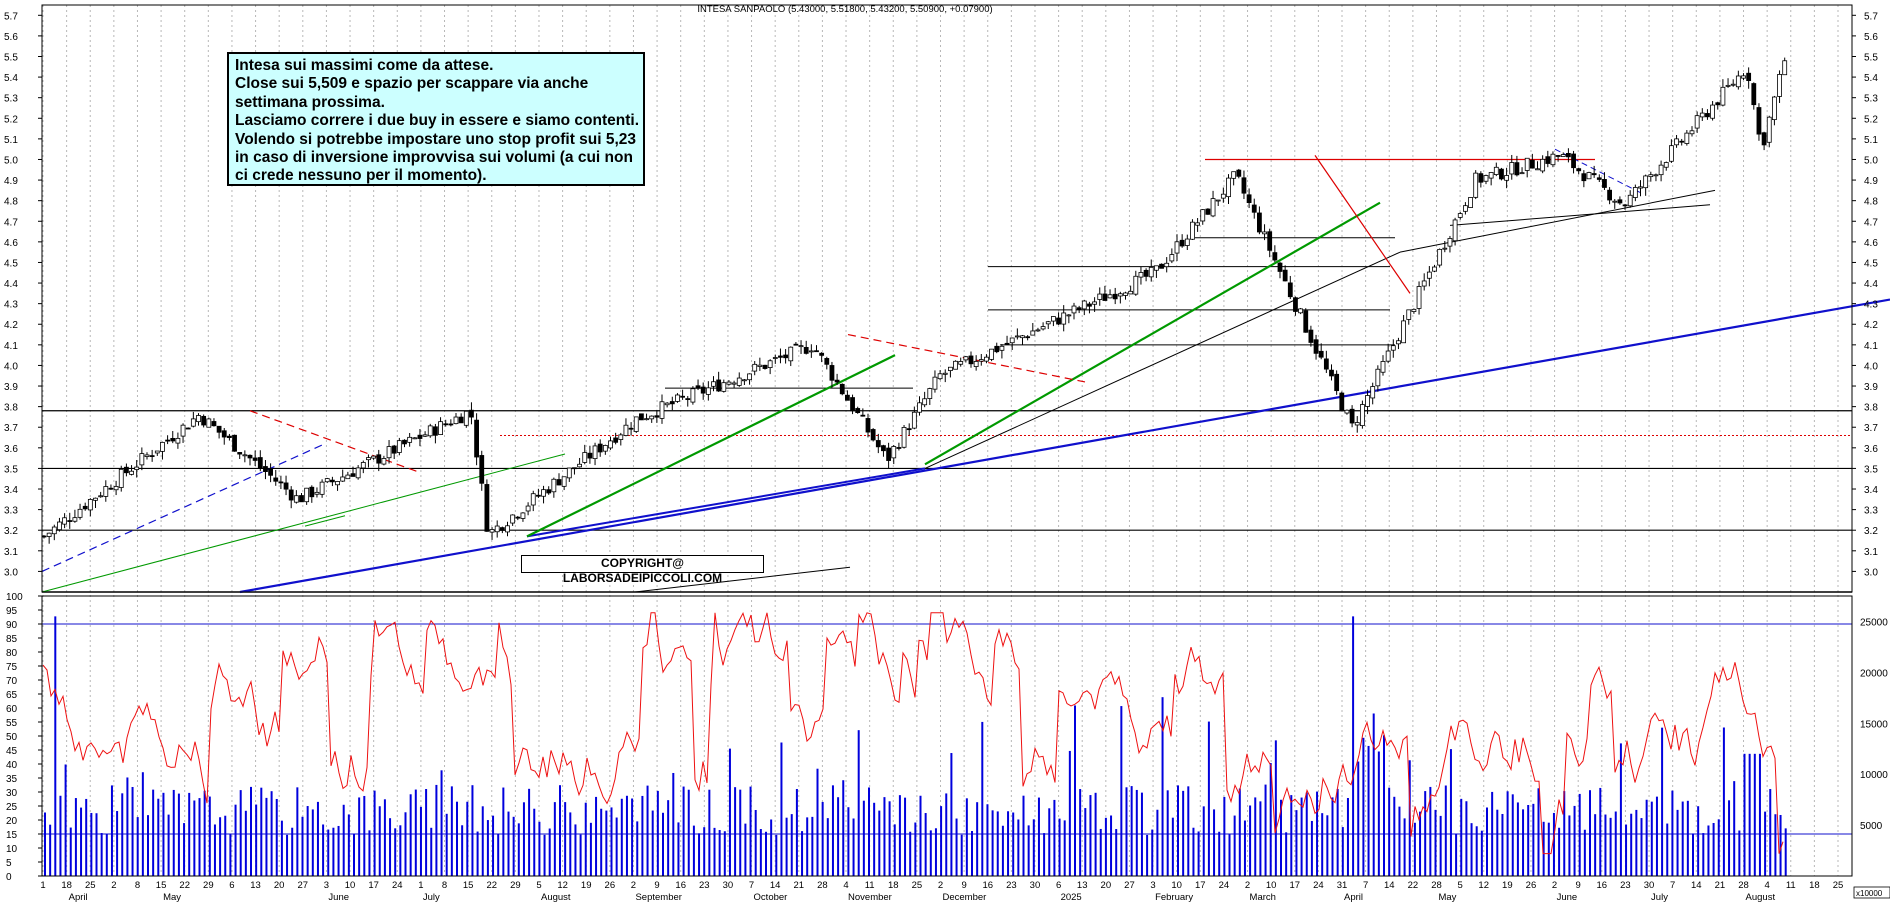  What do you see at coordinates (12, 611) in the screenshot?
I see `osc-tick-label: 95` at bounding box center [12, 611].